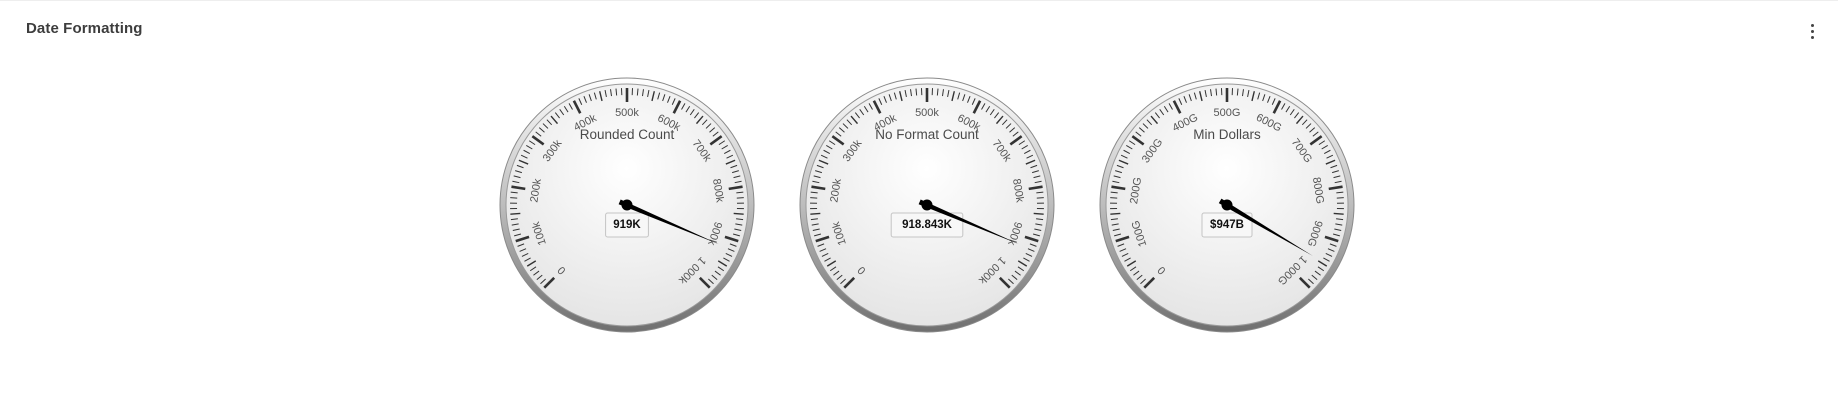 This screenshot has height=420, width=1838. I want to click on gauge-needle-hub, so click(627, 205).